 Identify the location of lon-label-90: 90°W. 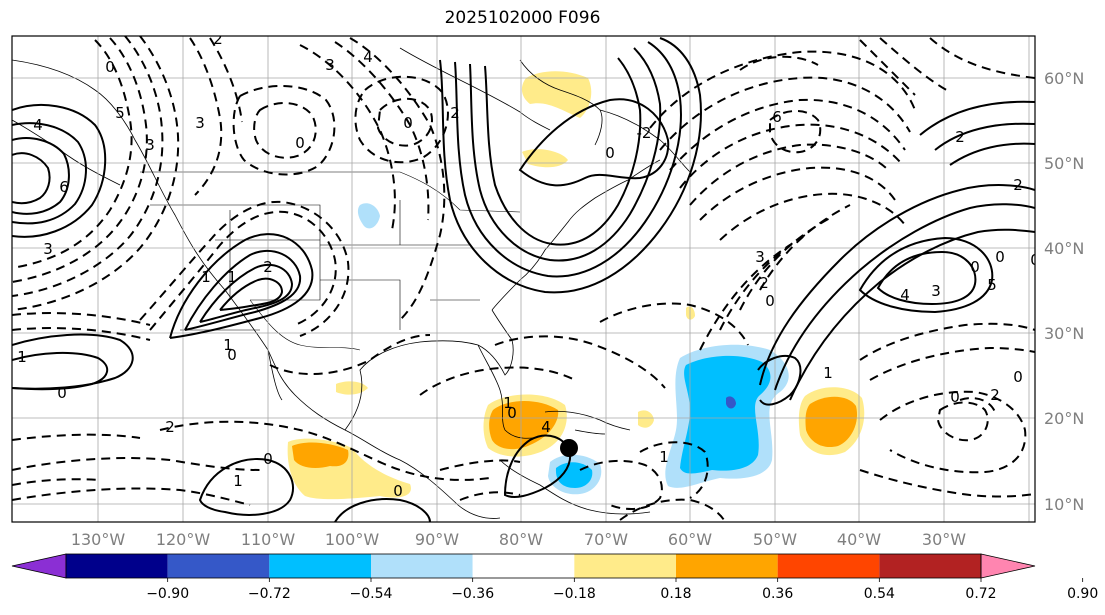
(437, 539).